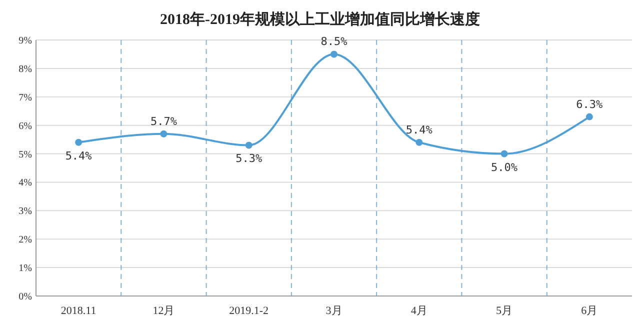  I want to click on y-tick-label: 5%, so click(25, 154).